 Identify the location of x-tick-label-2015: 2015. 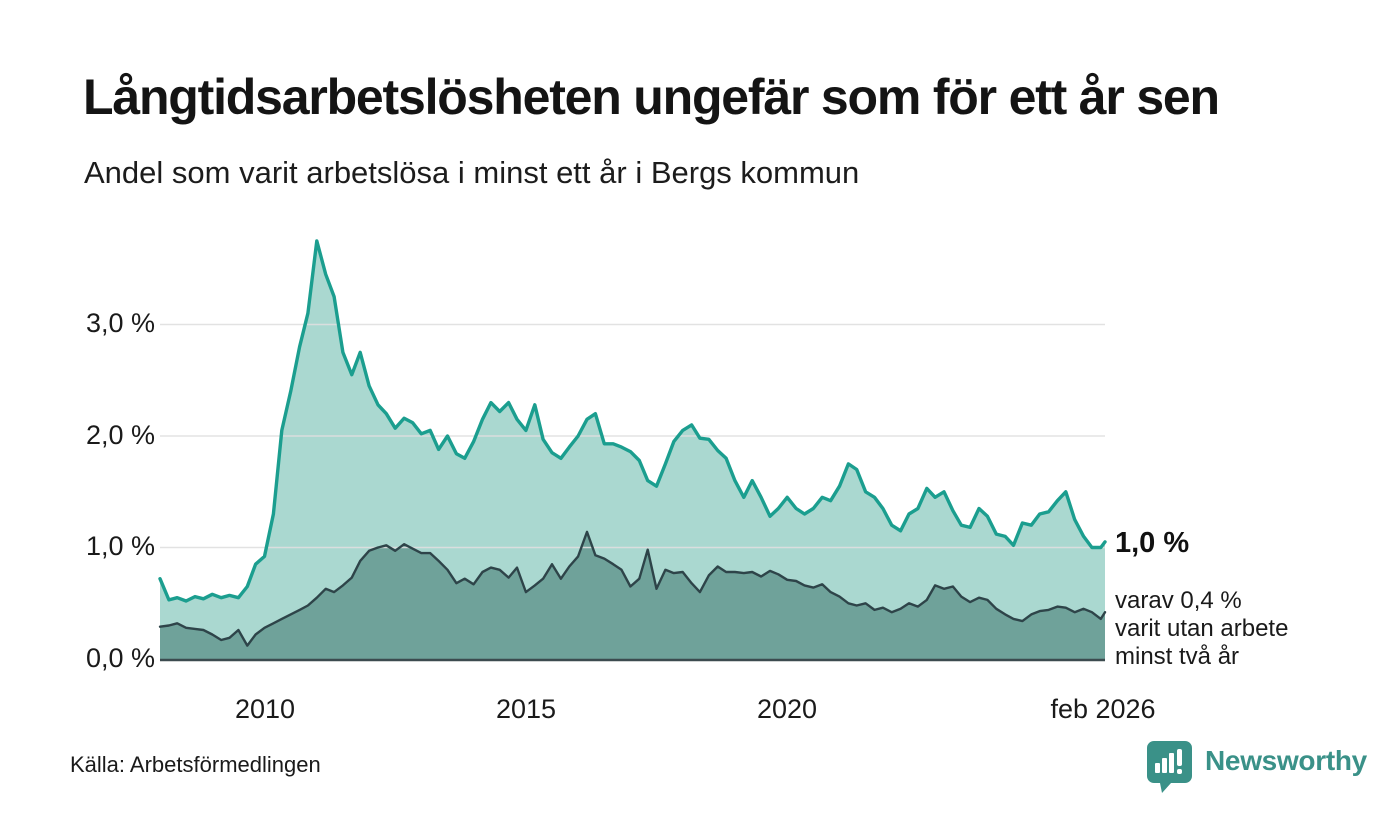
(526, 709).